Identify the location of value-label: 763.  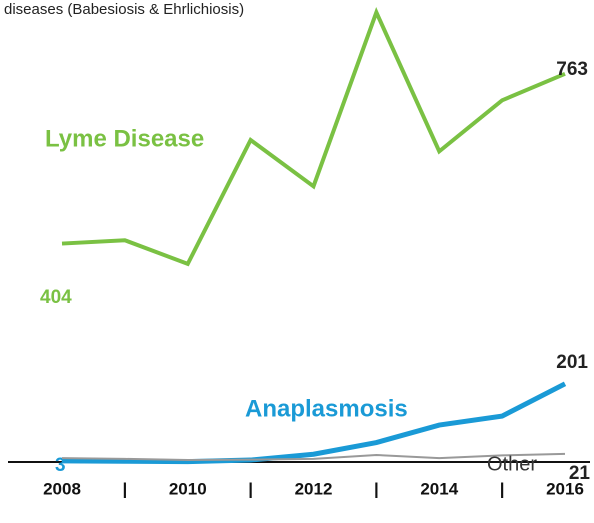
(572, 69).